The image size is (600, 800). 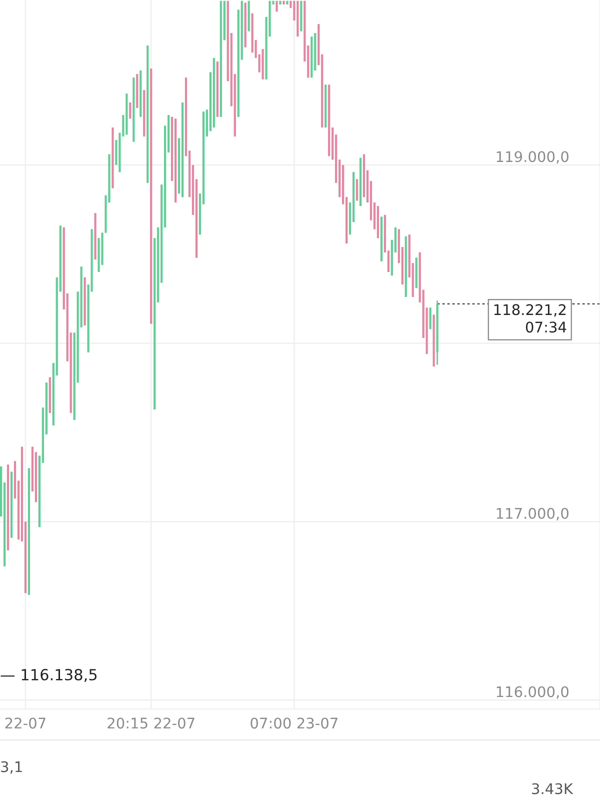 I want to click on y-tick-label: 116.000,0, so click(x=532, y=692).